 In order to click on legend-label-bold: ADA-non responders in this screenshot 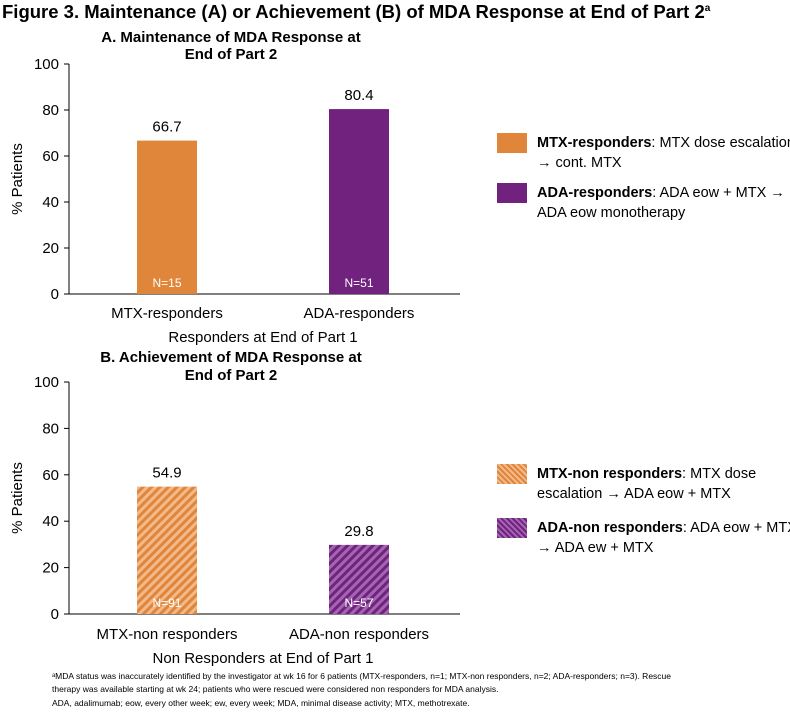, I will do `click(610, 528)`.